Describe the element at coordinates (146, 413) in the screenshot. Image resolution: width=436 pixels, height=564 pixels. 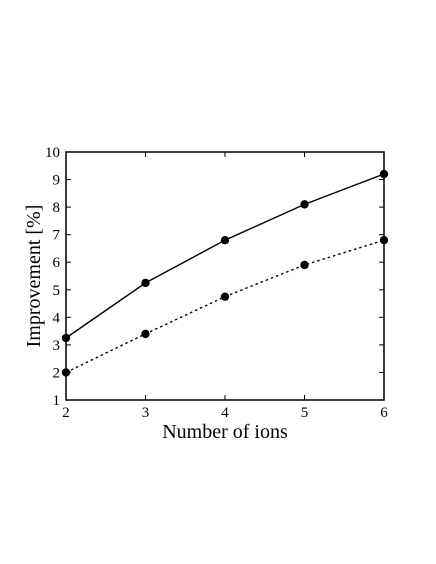
I see `x-tick-label: 3` at that location.